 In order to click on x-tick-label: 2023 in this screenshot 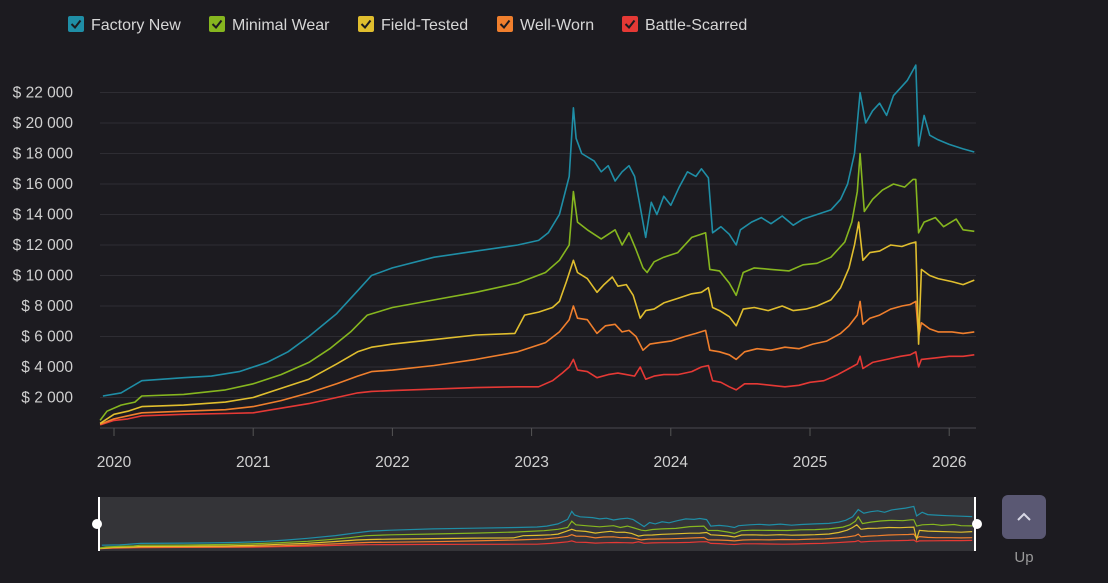, I will do `click(531, 462)`.